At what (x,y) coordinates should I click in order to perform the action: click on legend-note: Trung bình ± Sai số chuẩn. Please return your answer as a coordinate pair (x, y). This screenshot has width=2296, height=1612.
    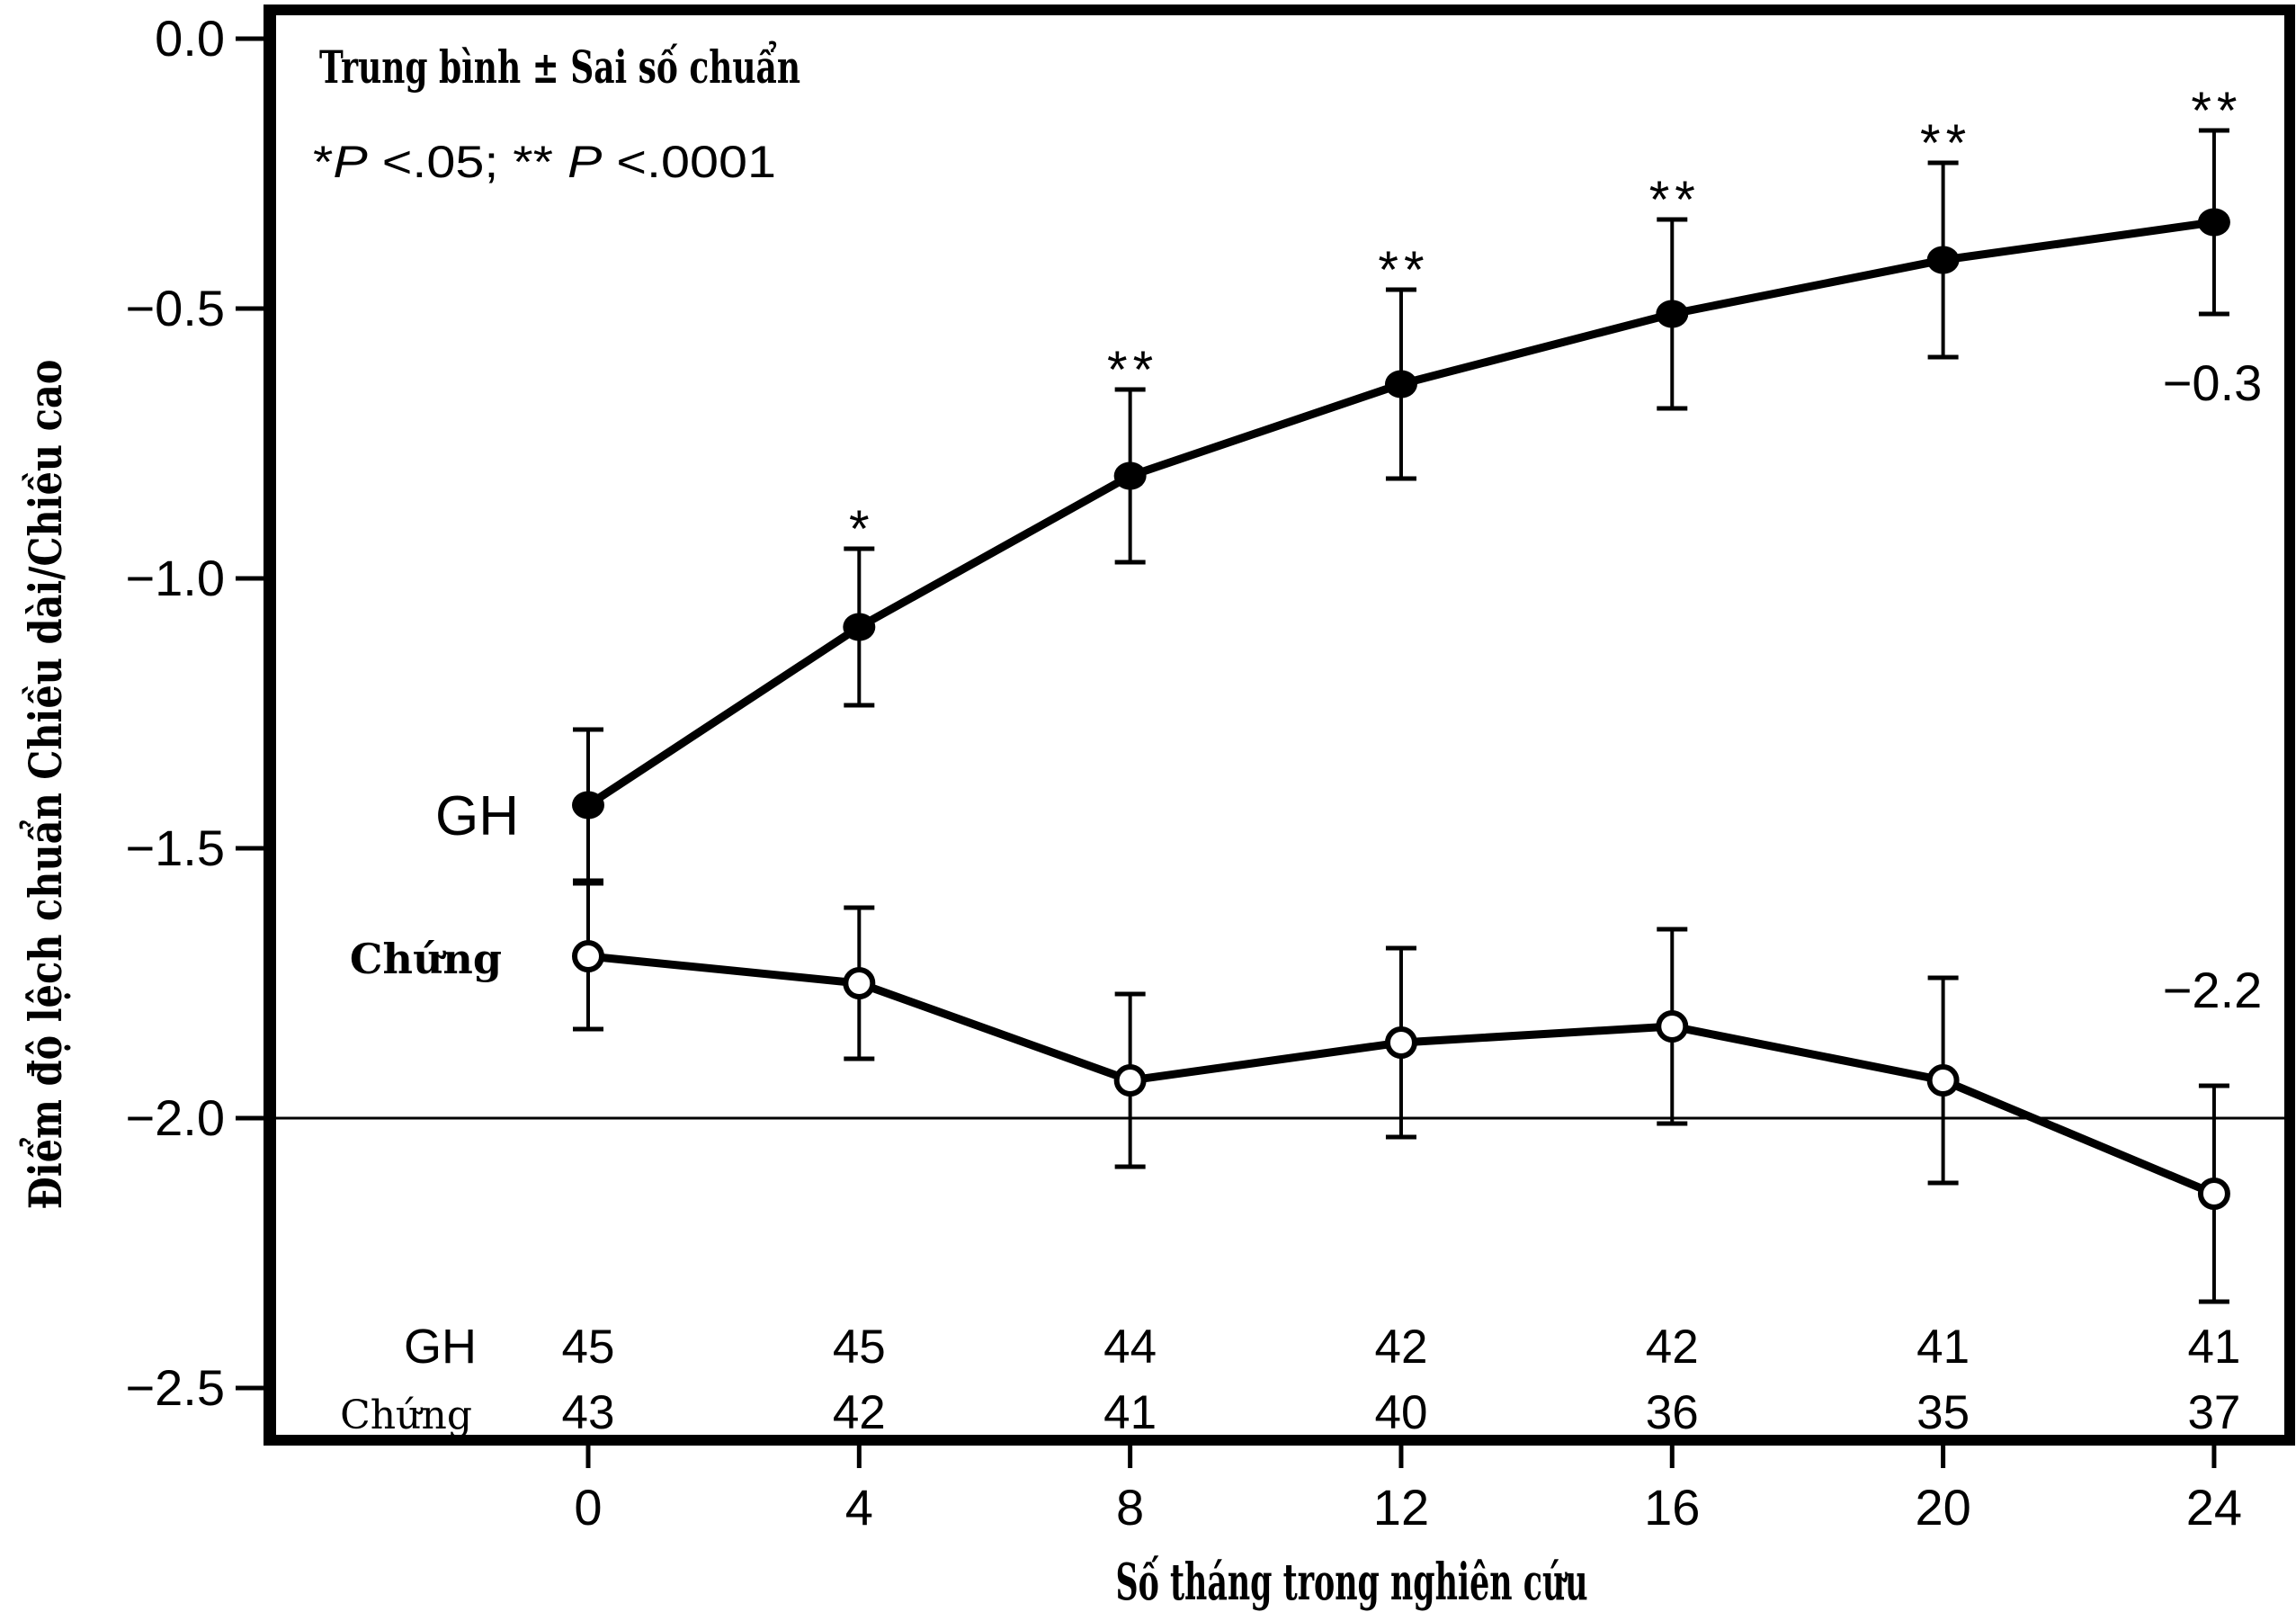
    Looking at the image, I should click on (560, 67).